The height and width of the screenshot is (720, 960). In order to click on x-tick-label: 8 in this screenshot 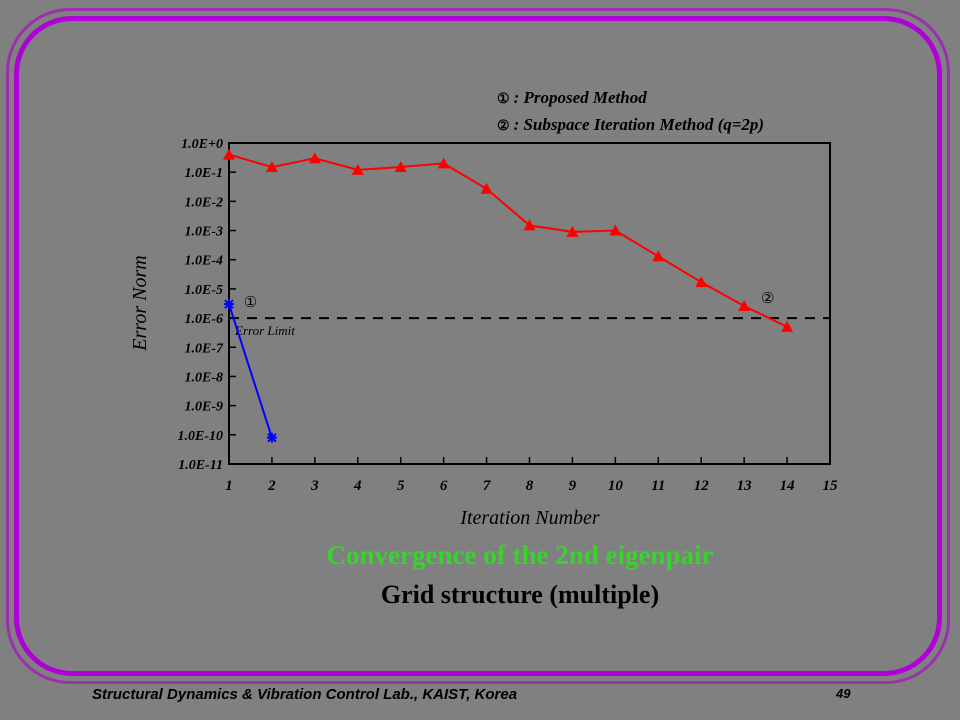, I will do `click(530, 486)`.